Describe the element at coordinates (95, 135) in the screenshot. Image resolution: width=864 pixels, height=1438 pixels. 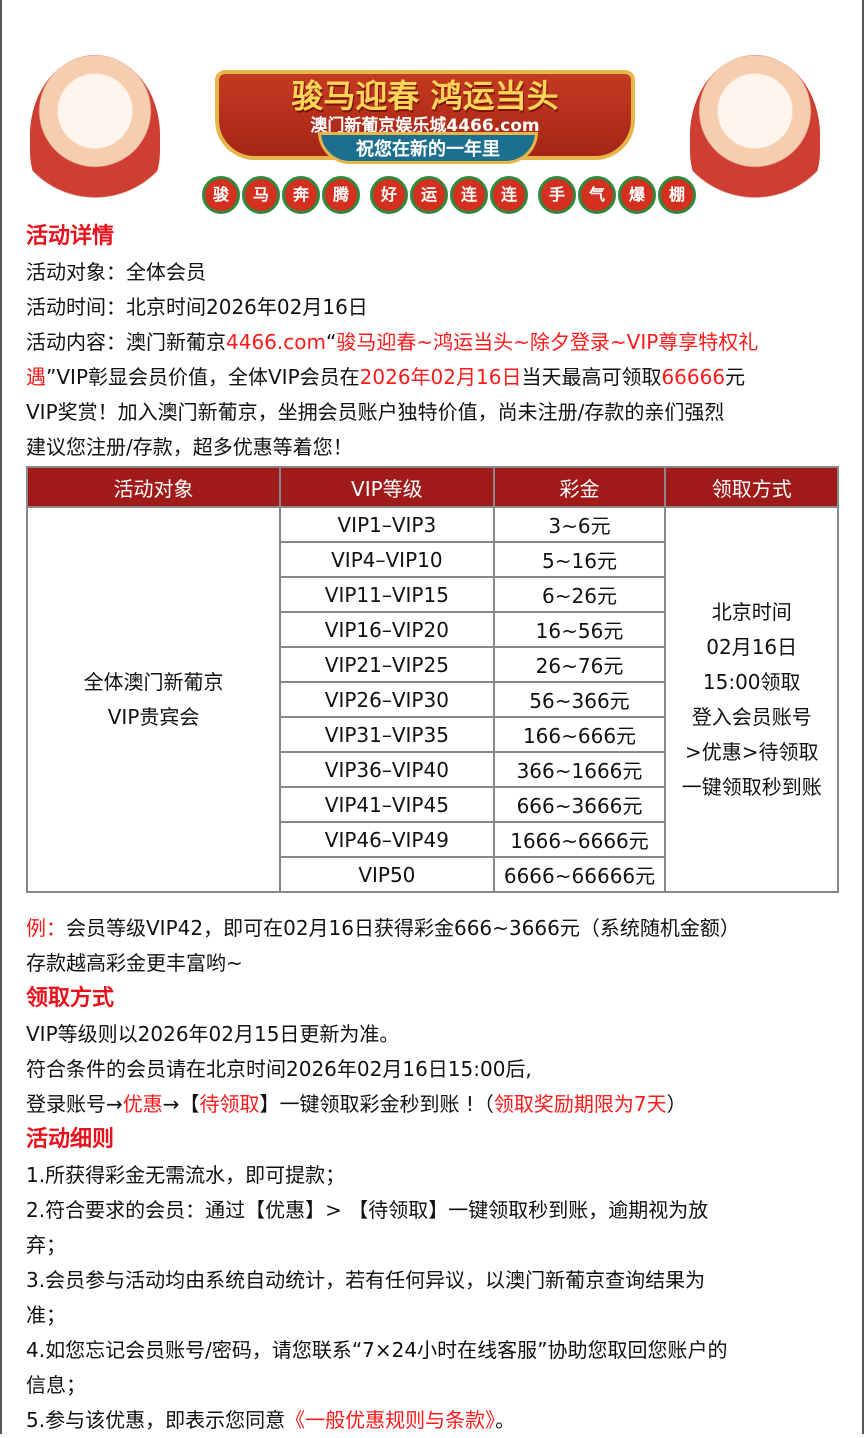
I see `horse-mascot-left` at that location.